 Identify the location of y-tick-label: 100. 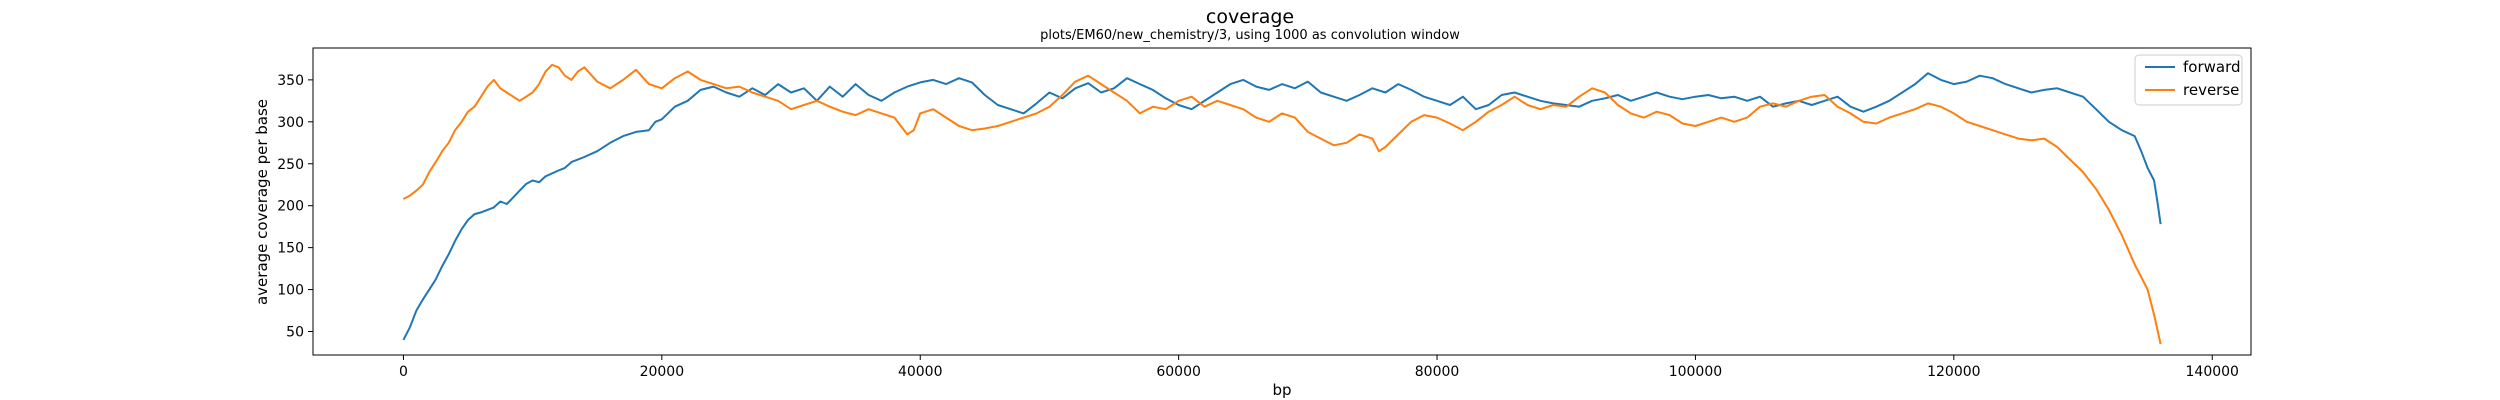
(290, 291).